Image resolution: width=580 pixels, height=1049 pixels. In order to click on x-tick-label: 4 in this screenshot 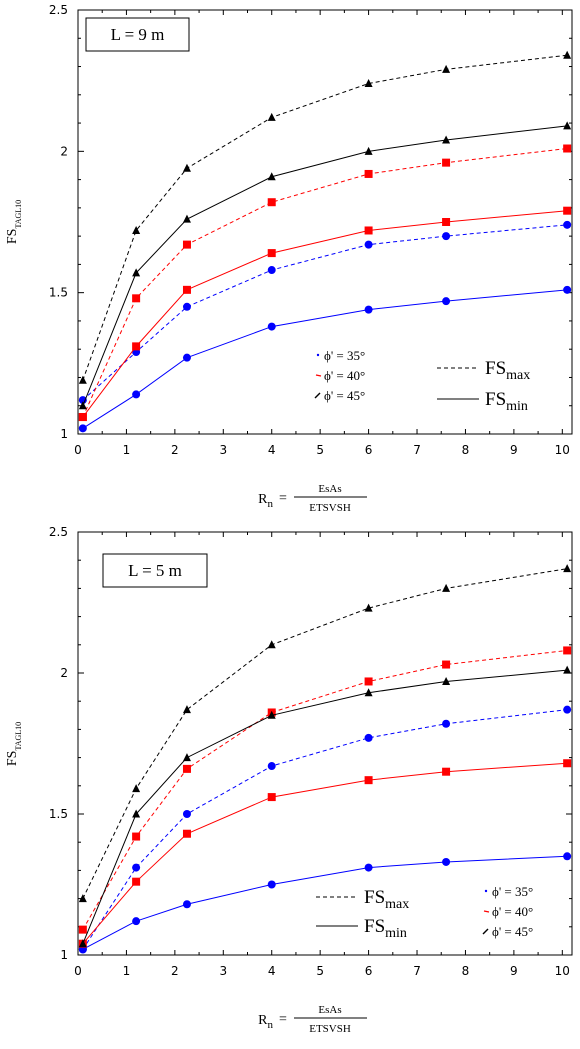, I will do `click(272, 450)`.